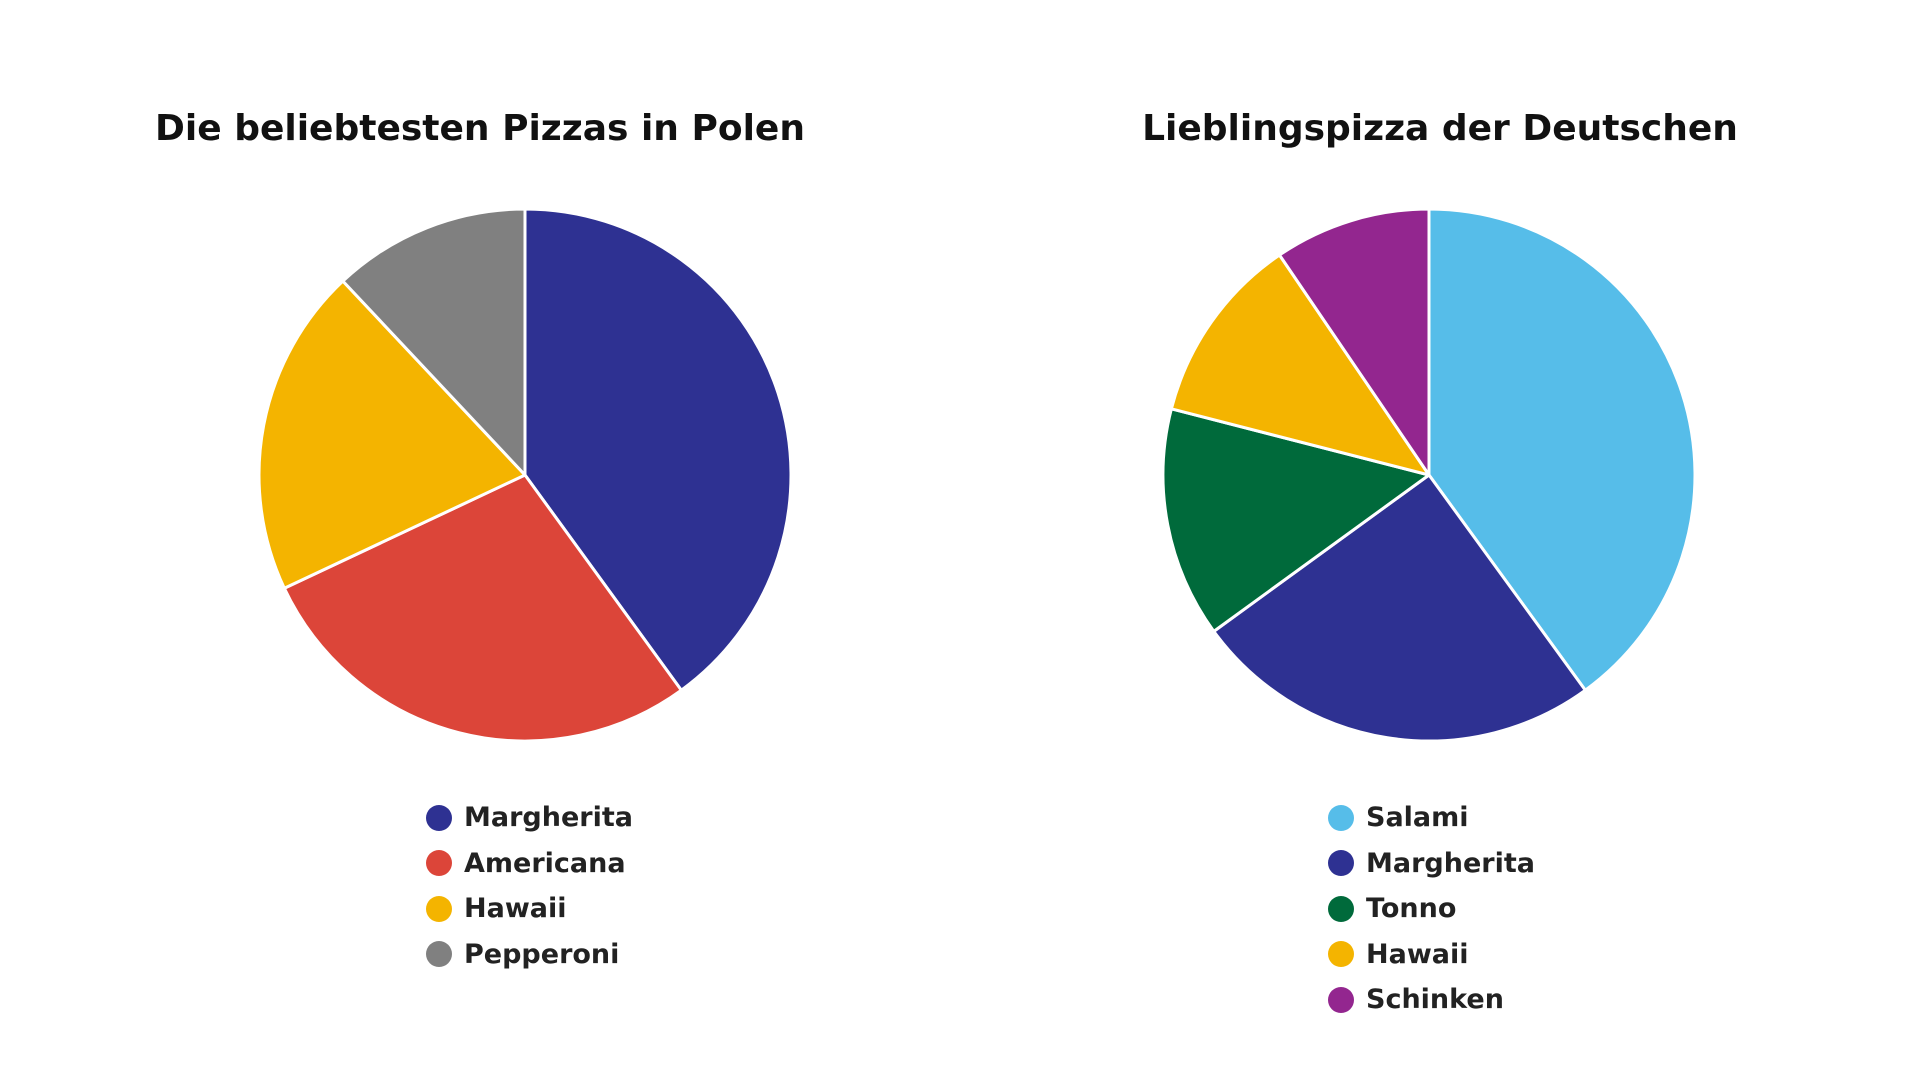 Image resolution: width=1920 pixels, height=1080 pixels. Describe the element at coordinates (545, 863) in the screenshot. I see `legend-label: Americana` at that location.